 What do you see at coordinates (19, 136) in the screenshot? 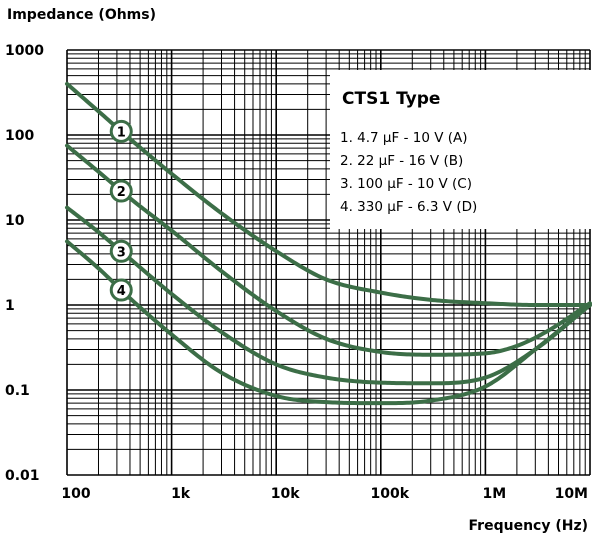
I see `y-tick-label: 100` at bounding box center [19, 136].